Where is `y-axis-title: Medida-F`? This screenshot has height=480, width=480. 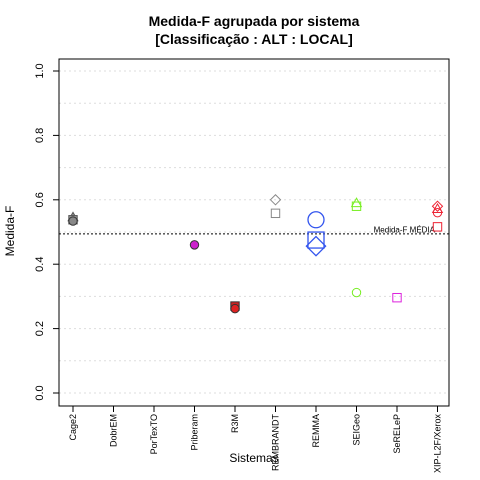
y-axis-title: Medida-F is located at coordinates (10, 231).